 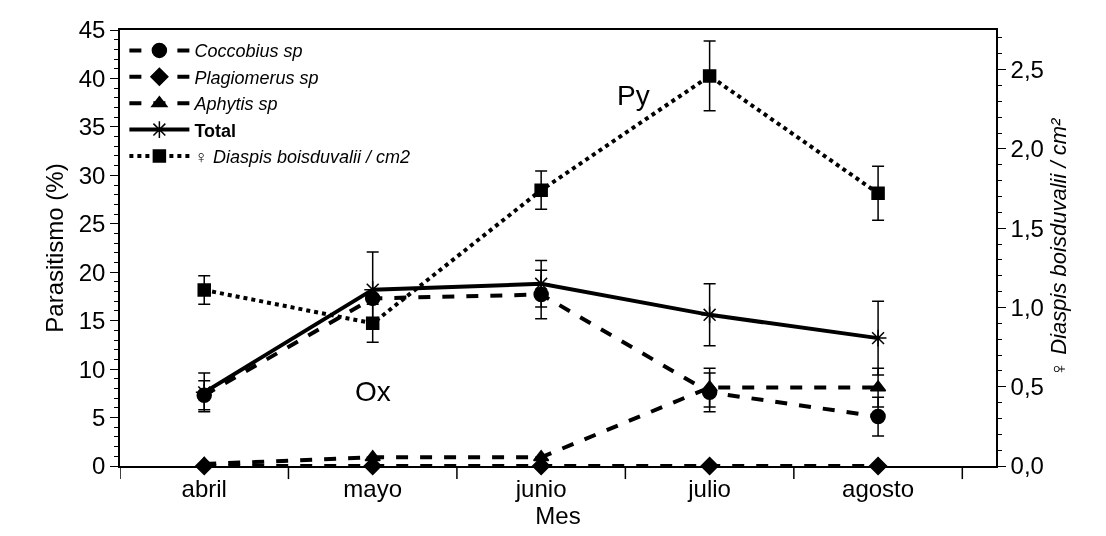 I want to click on x-tick-label: julio, so click(x=709, y=488).